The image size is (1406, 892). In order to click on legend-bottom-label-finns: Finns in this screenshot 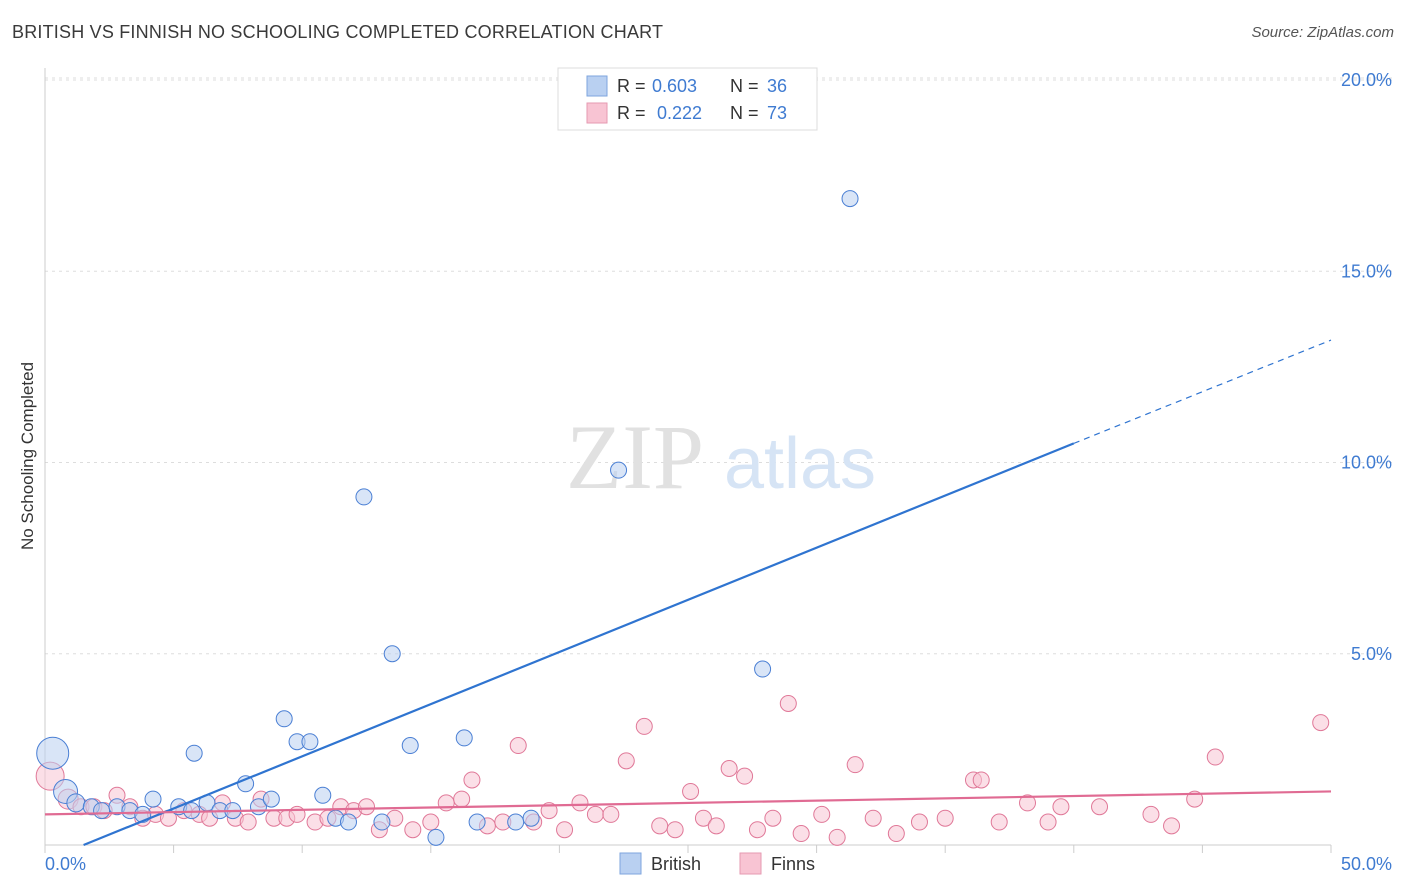, I will do `click(793, 864)`.